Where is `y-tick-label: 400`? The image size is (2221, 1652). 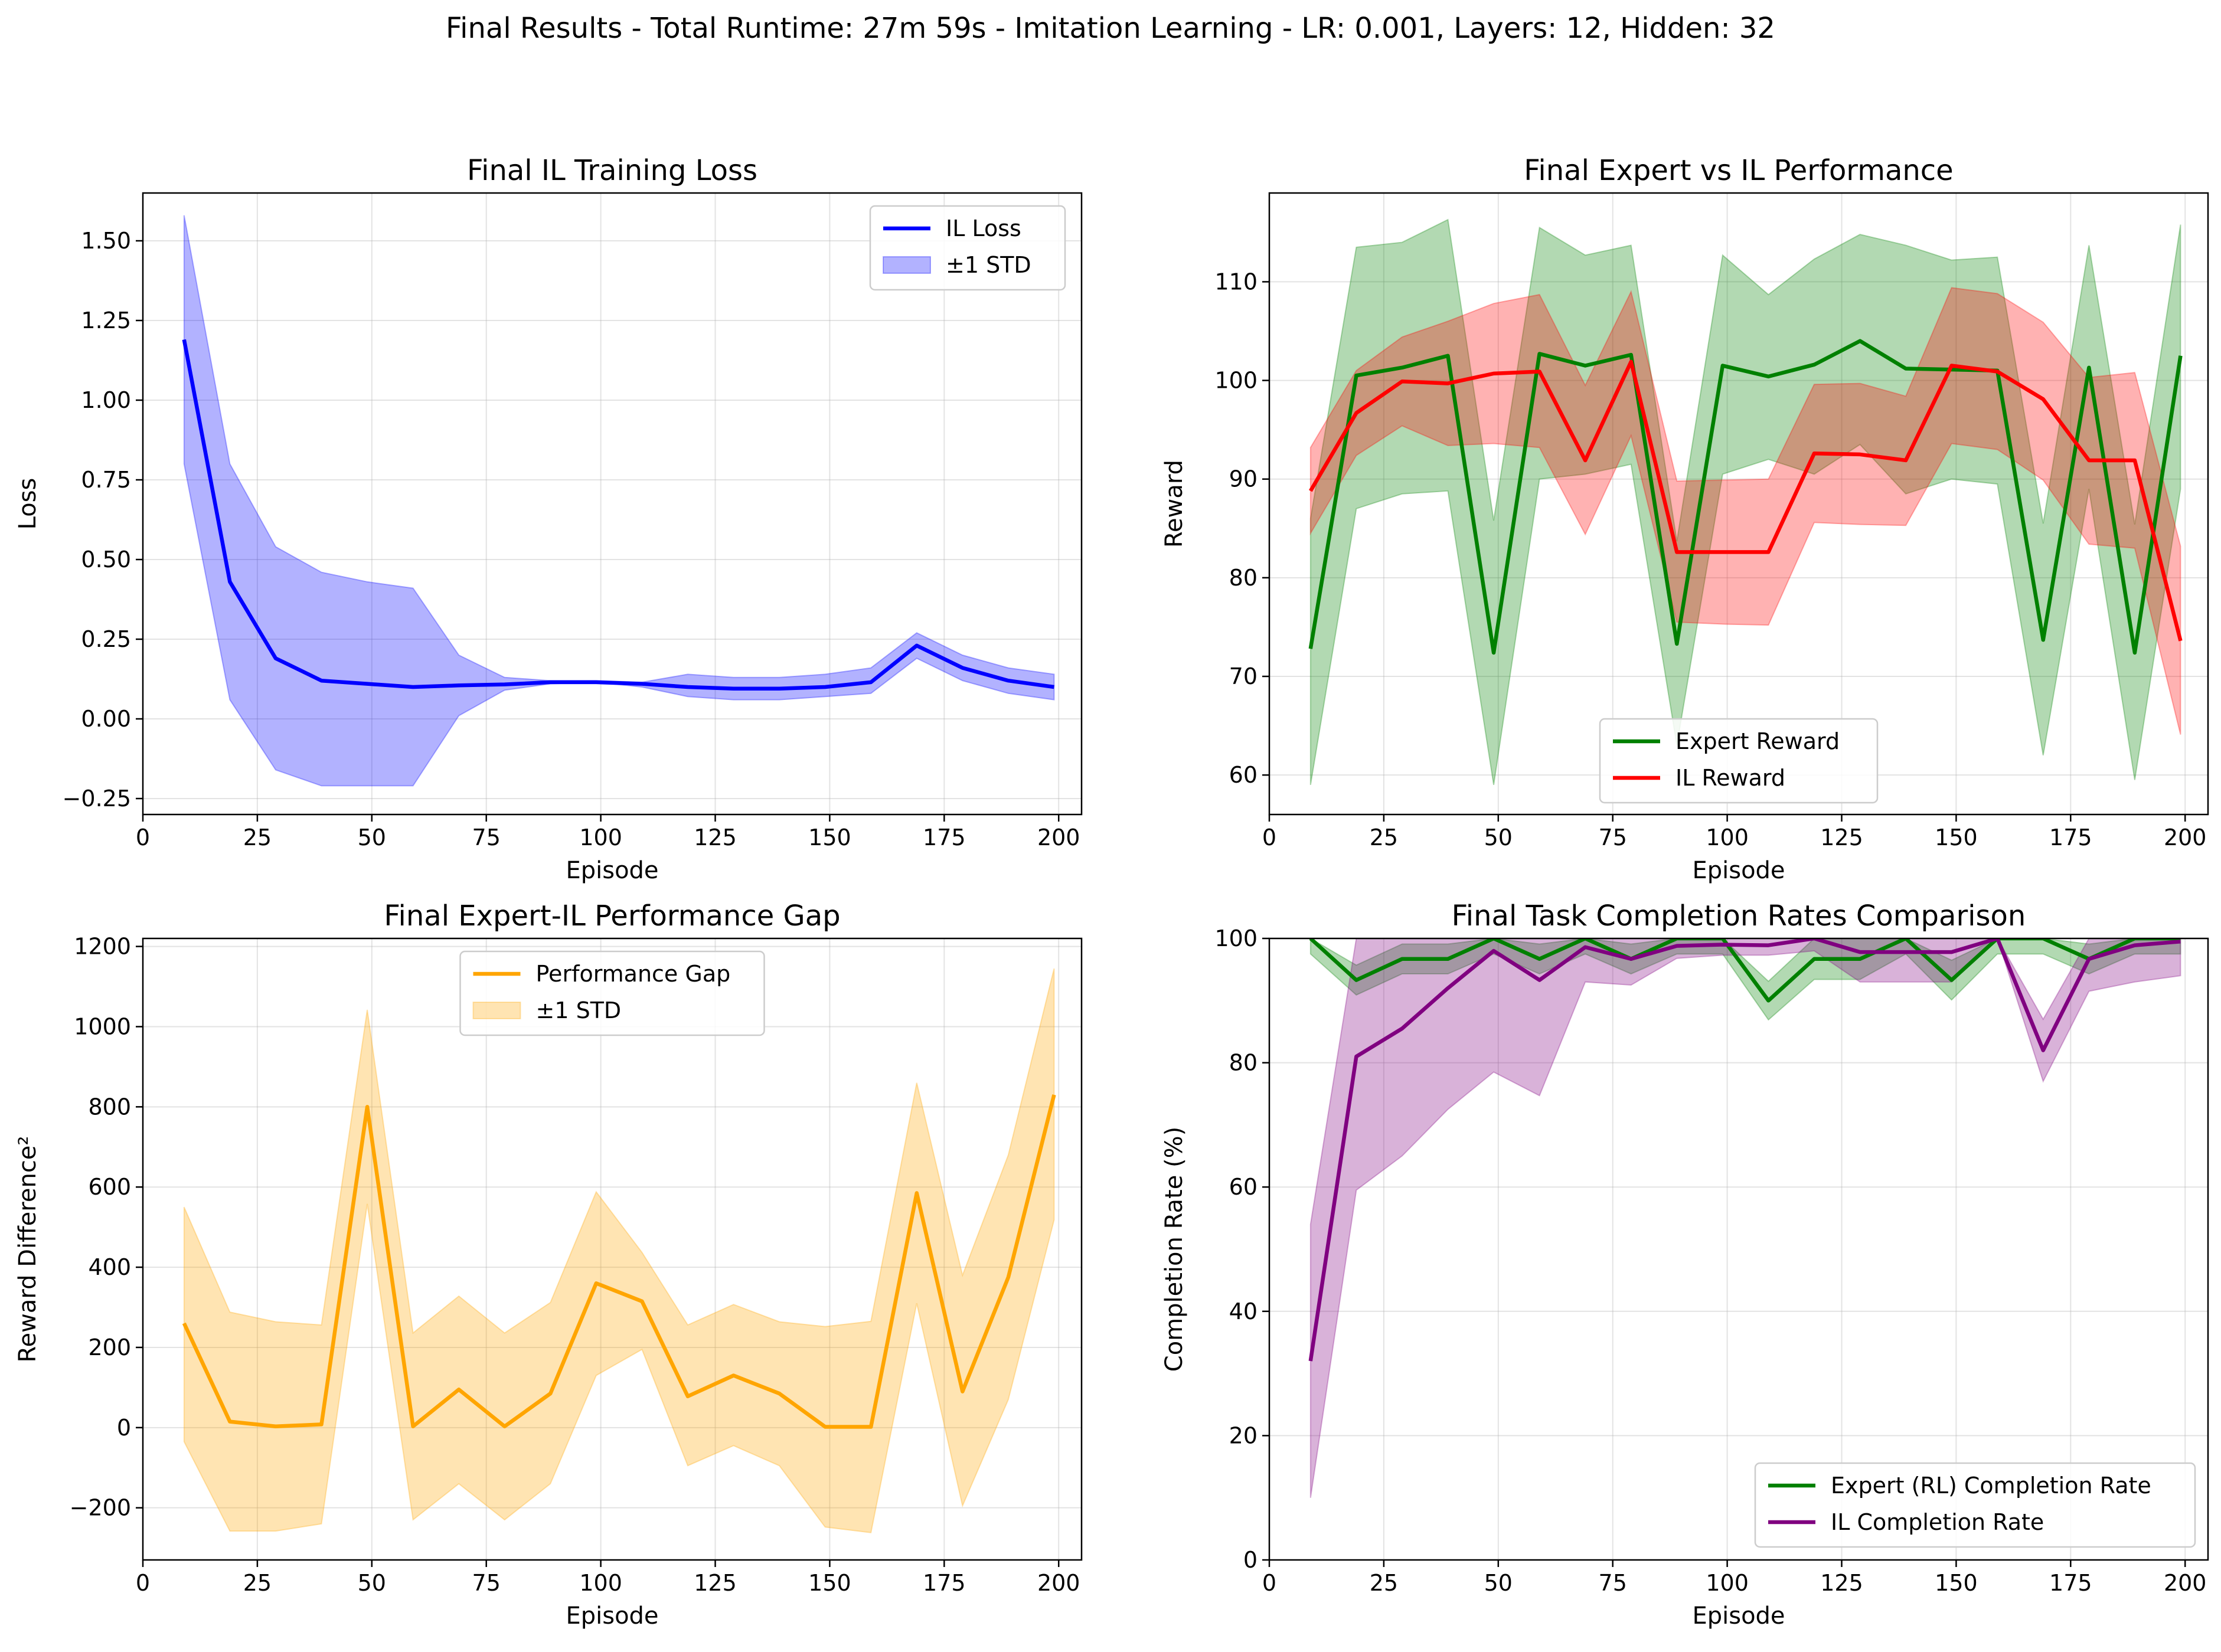 y-tick-label: 400 is located at coordinates (109, 1267).